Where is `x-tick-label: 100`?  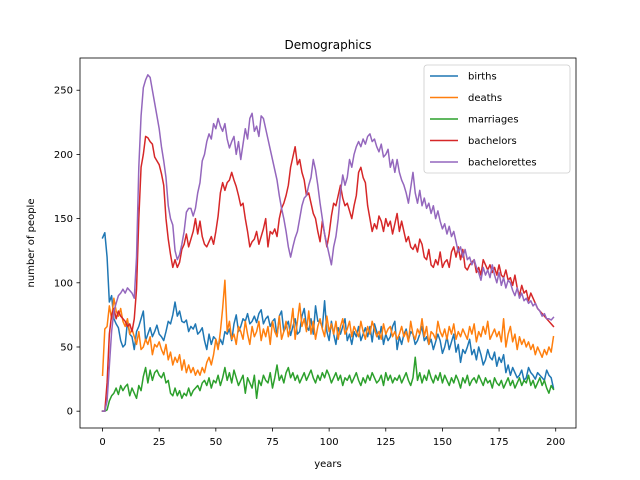
x-tick-label: 100 is located at coordinates (329, 442).